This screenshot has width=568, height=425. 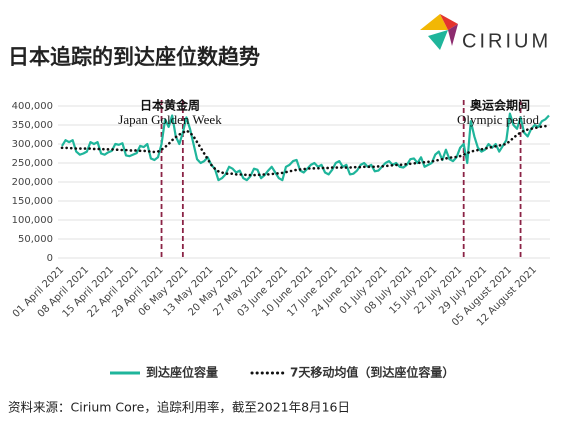 What do you see at coordinates (32, 201) in the screenshot?
I see `y-tick-label: 150,000` at bounding box center [32, 201].